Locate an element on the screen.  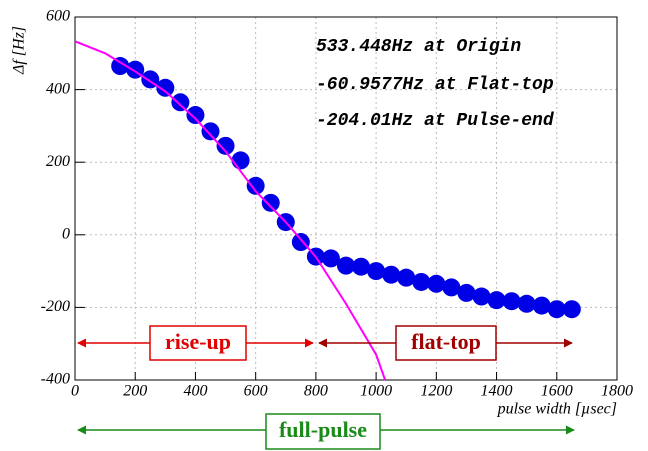
x-tick-label: 1000 is located at coordinates (376, 391).